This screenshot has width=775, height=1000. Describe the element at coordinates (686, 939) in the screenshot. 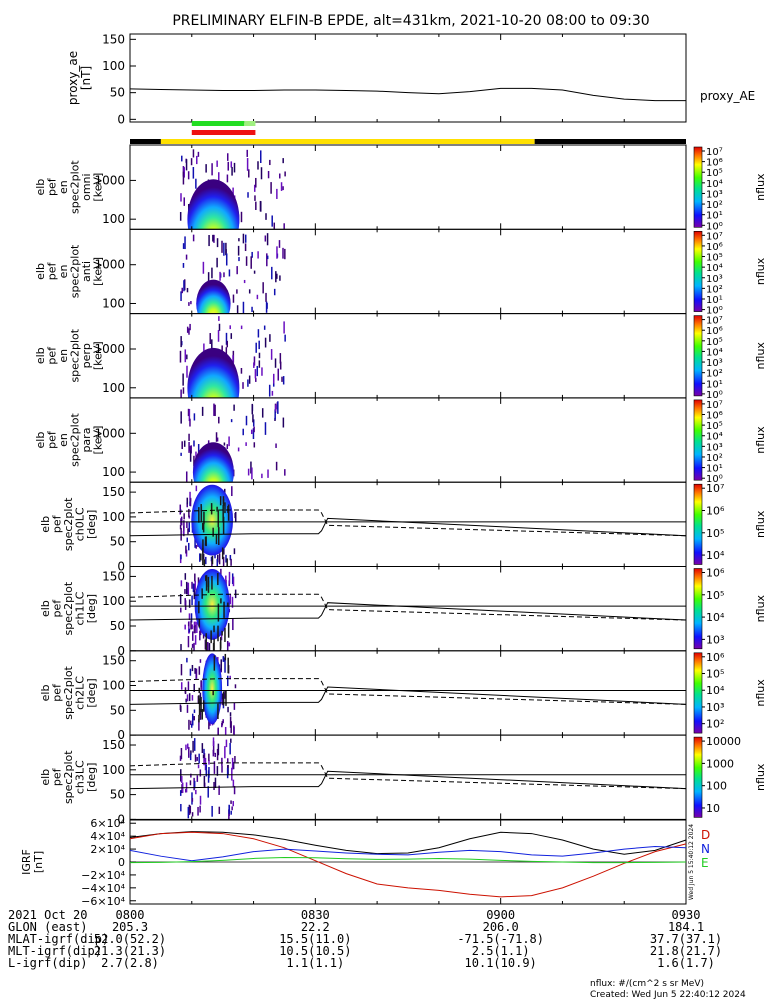

I see `xaxis-row-value: 37.7(37.1)` at that location.